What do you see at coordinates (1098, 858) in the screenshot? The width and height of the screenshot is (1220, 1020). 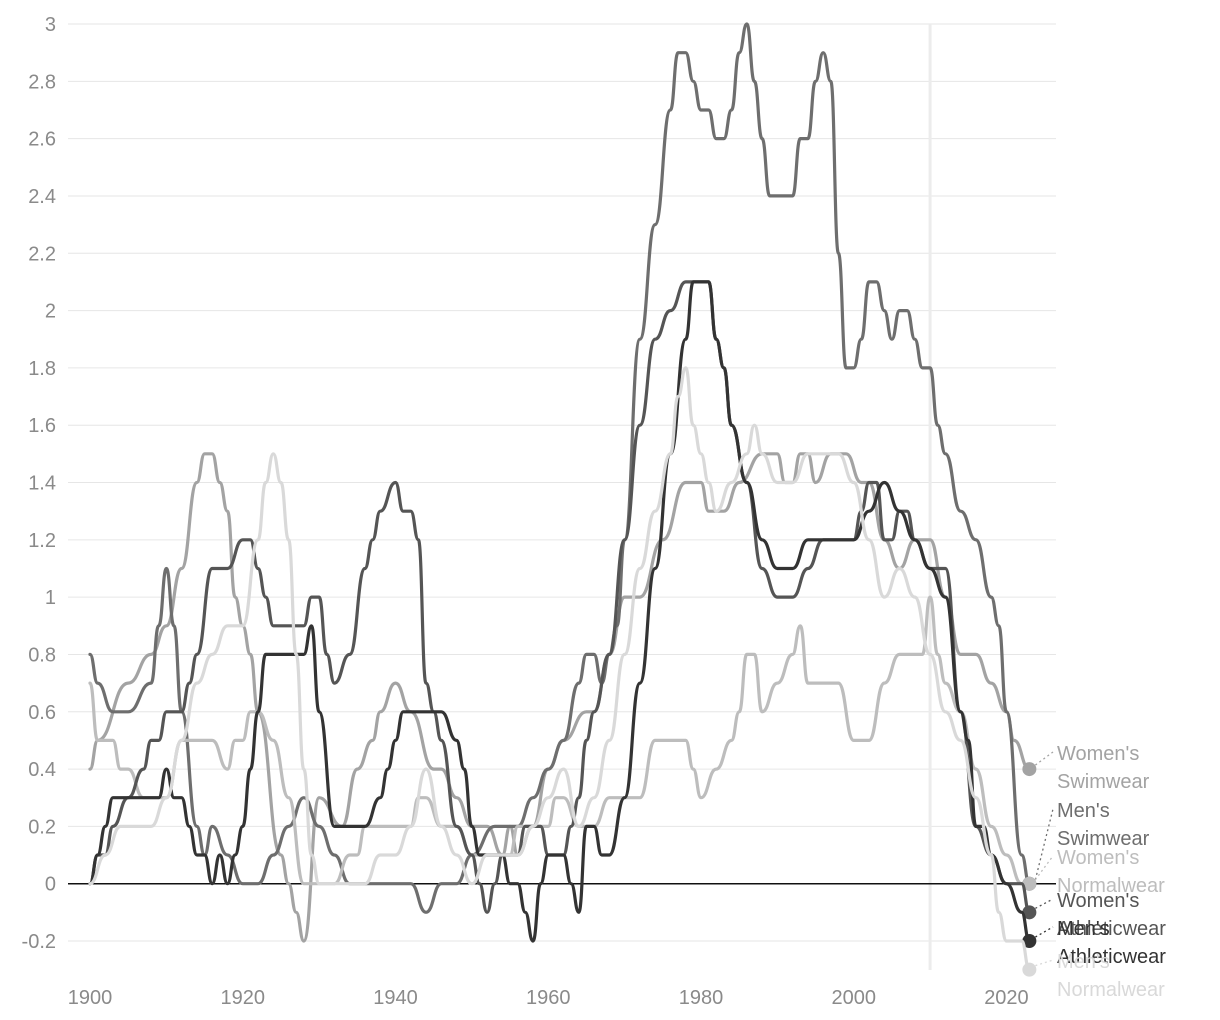 I see `series-label-women-s-normalwear: Women's` at bounding box center [1098, 858].